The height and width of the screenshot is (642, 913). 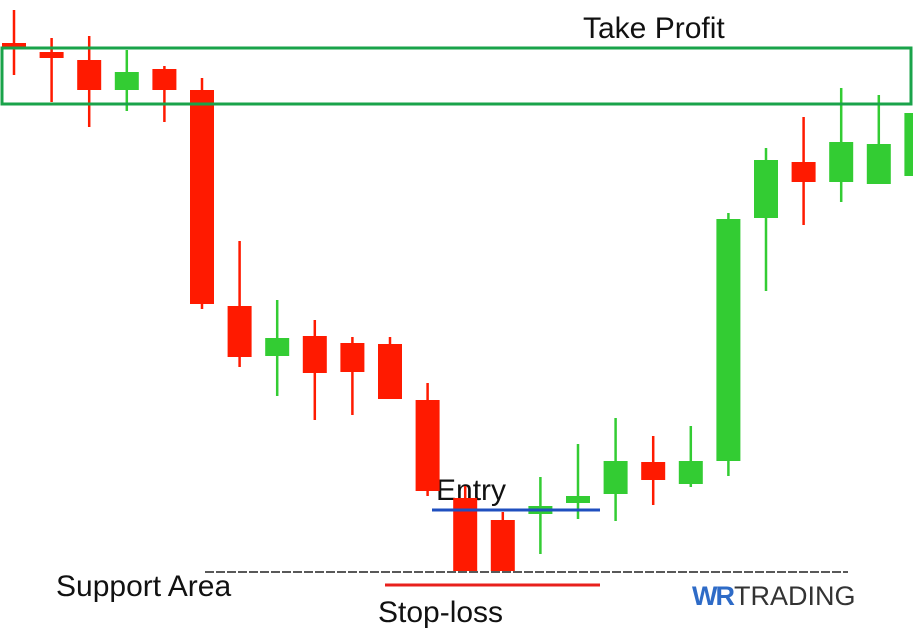 What do you see at coordinates (440, 612) in the screenshot?
I see `stop-loss-label: Stop-loss` at bounding box center [440, 612].